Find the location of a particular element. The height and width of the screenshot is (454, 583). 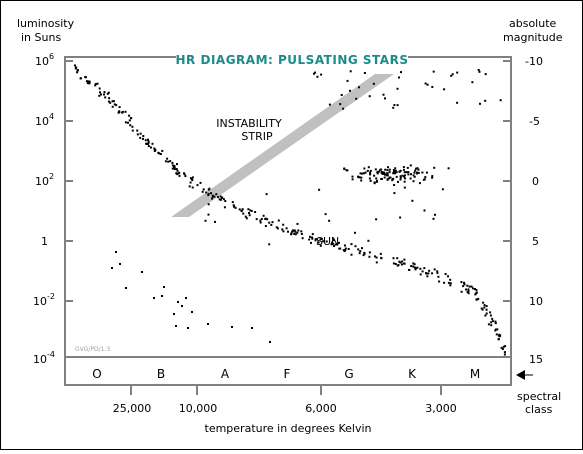

spectral-class-k: K is located at coordinates (412, 374).